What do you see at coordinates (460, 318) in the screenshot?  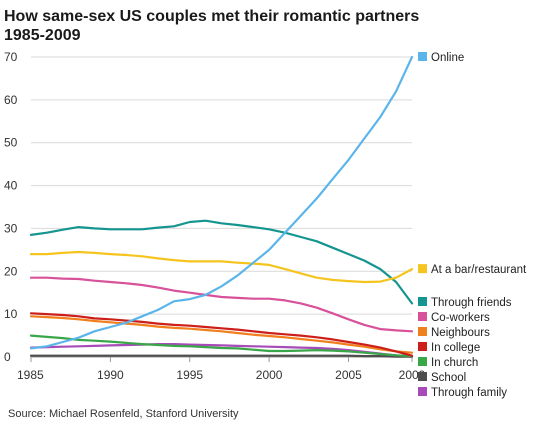 I see `legend-label: Co-workers` at bounding box center [460, 318].